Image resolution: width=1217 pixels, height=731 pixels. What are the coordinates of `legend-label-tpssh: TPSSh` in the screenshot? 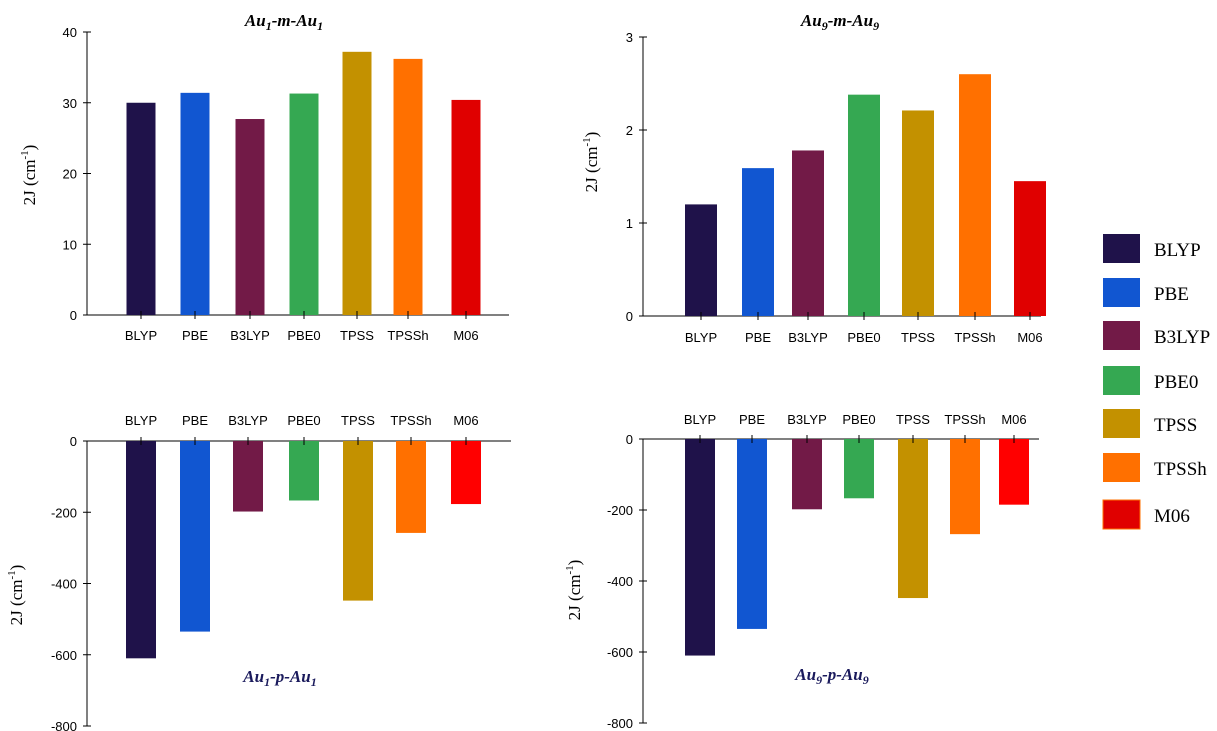 It's located at (1180, 469).